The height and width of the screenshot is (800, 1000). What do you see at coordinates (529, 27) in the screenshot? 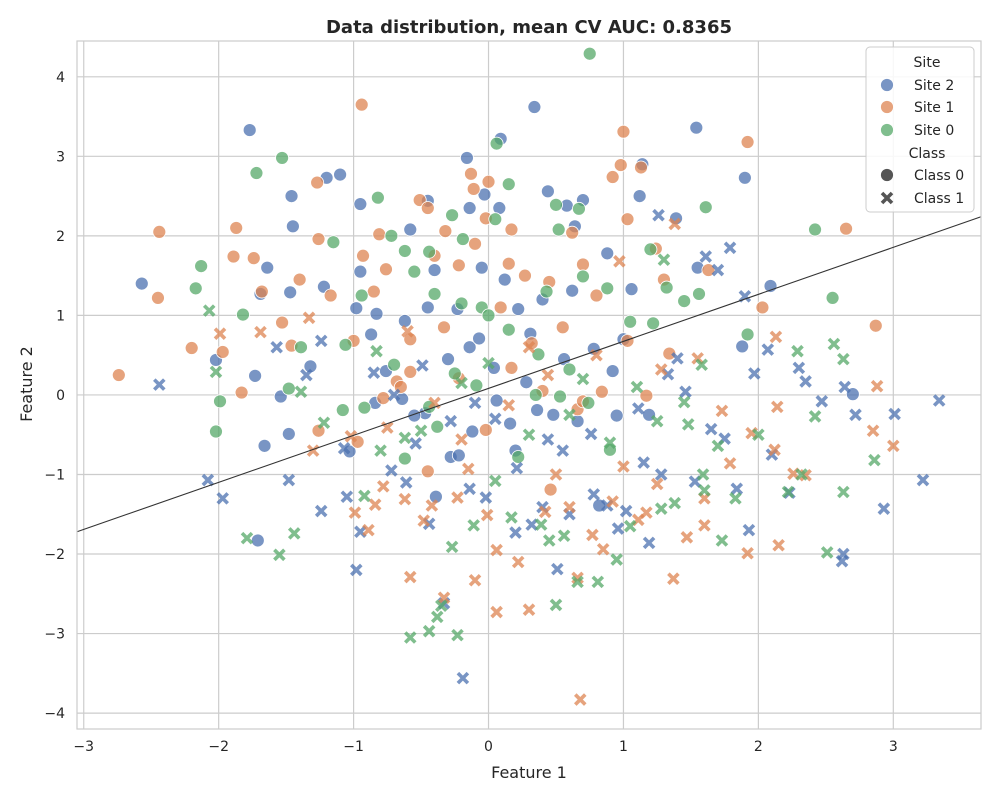
I see `chart-title: Data distribution, mean CV AUC: 0.8365` at bounding box center [529, 27].